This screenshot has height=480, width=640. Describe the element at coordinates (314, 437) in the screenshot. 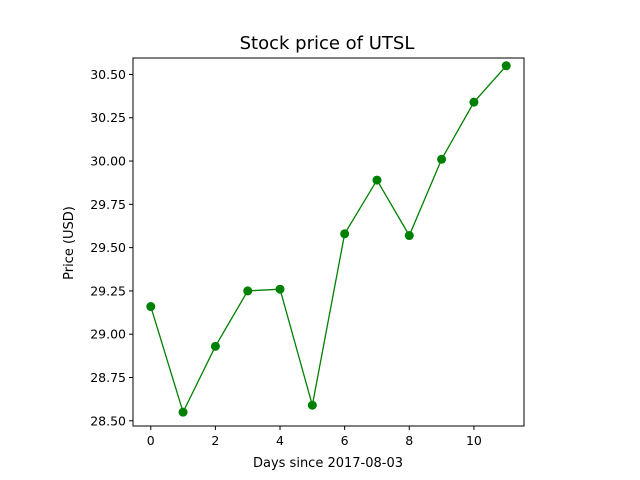

I see `x-axis: 0 2 4 6 8 10` at that location.